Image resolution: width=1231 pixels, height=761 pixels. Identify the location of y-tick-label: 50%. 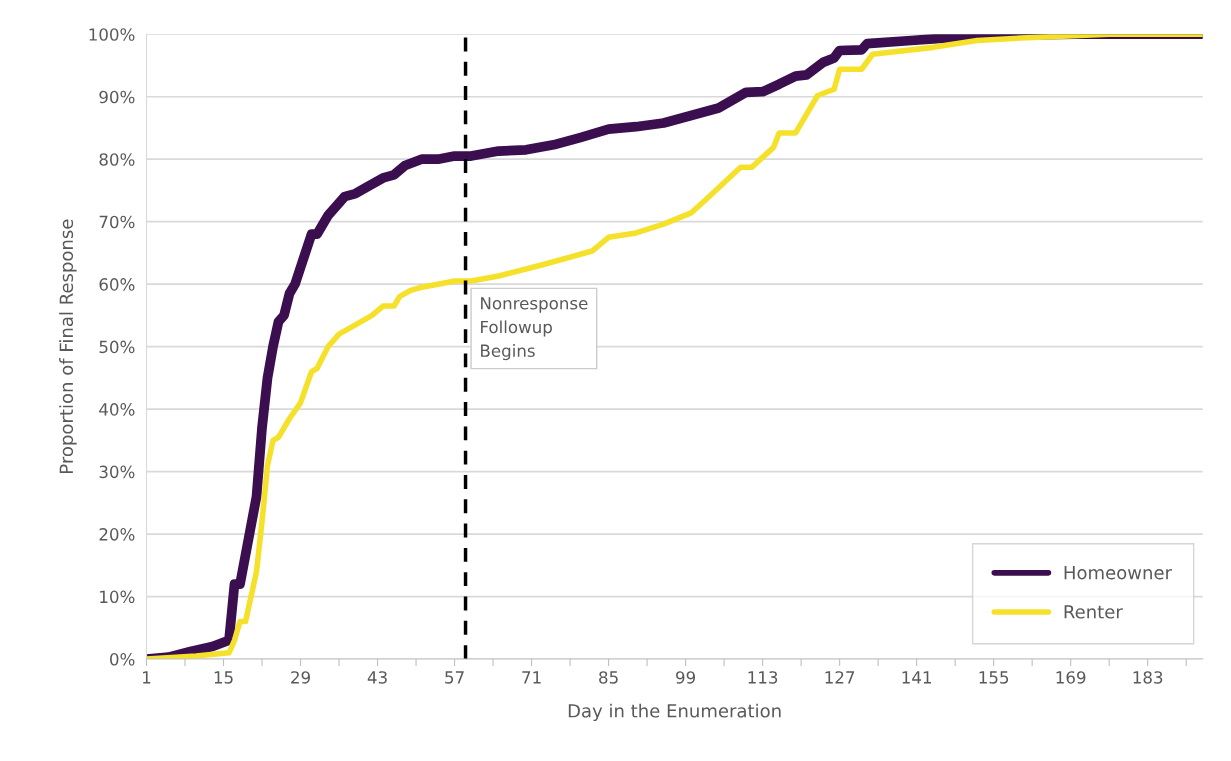
(117, 347).